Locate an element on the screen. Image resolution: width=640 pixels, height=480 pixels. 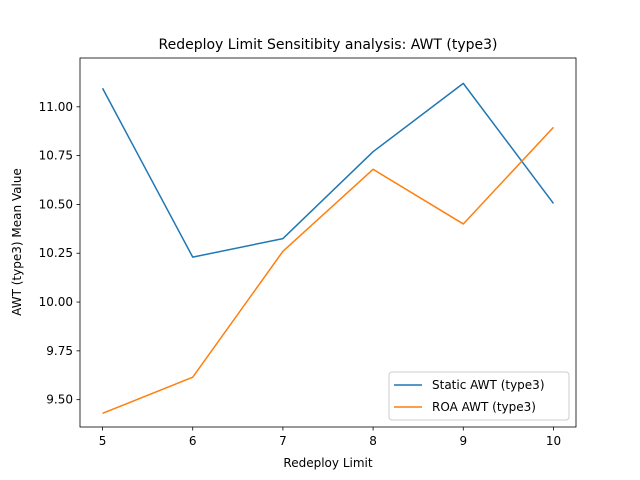
y-tick-label: 9.75 is located at coordinates (59, 351).